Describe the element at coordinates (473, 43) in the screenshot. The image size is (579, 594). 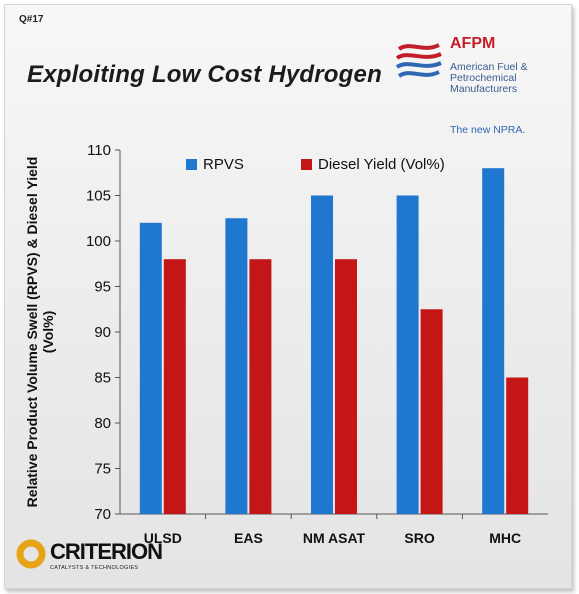
I see `afpm-name: AFPM` at that location.